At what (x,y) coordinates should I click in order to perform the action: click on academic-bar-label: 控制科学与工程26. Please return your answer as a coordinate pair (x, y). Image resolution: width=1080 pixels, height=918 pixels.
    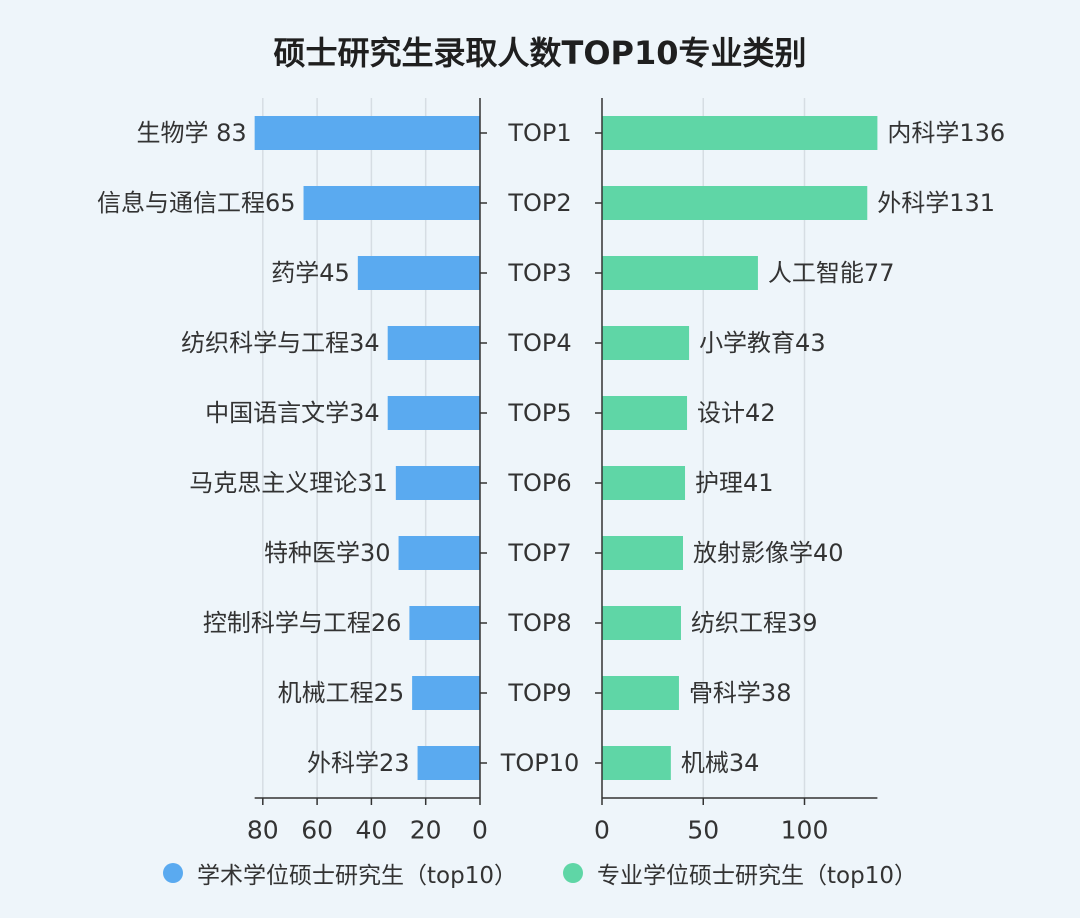
    Looking at the image, I should click on (302, 623).